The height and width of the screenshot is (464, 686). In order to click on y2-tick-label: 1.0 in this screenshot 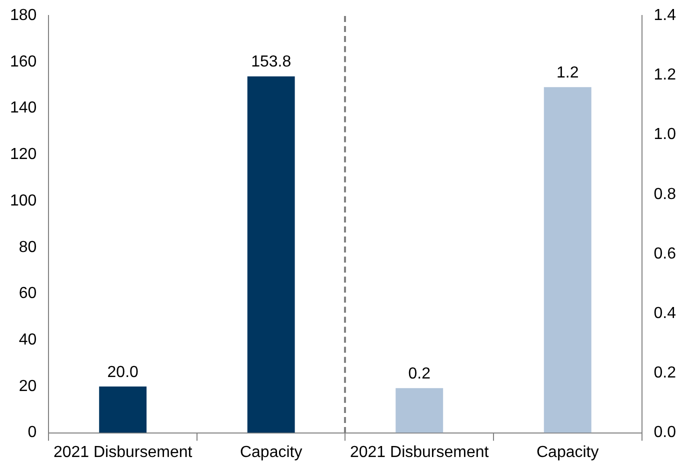, I will do `click(665, 135)`.